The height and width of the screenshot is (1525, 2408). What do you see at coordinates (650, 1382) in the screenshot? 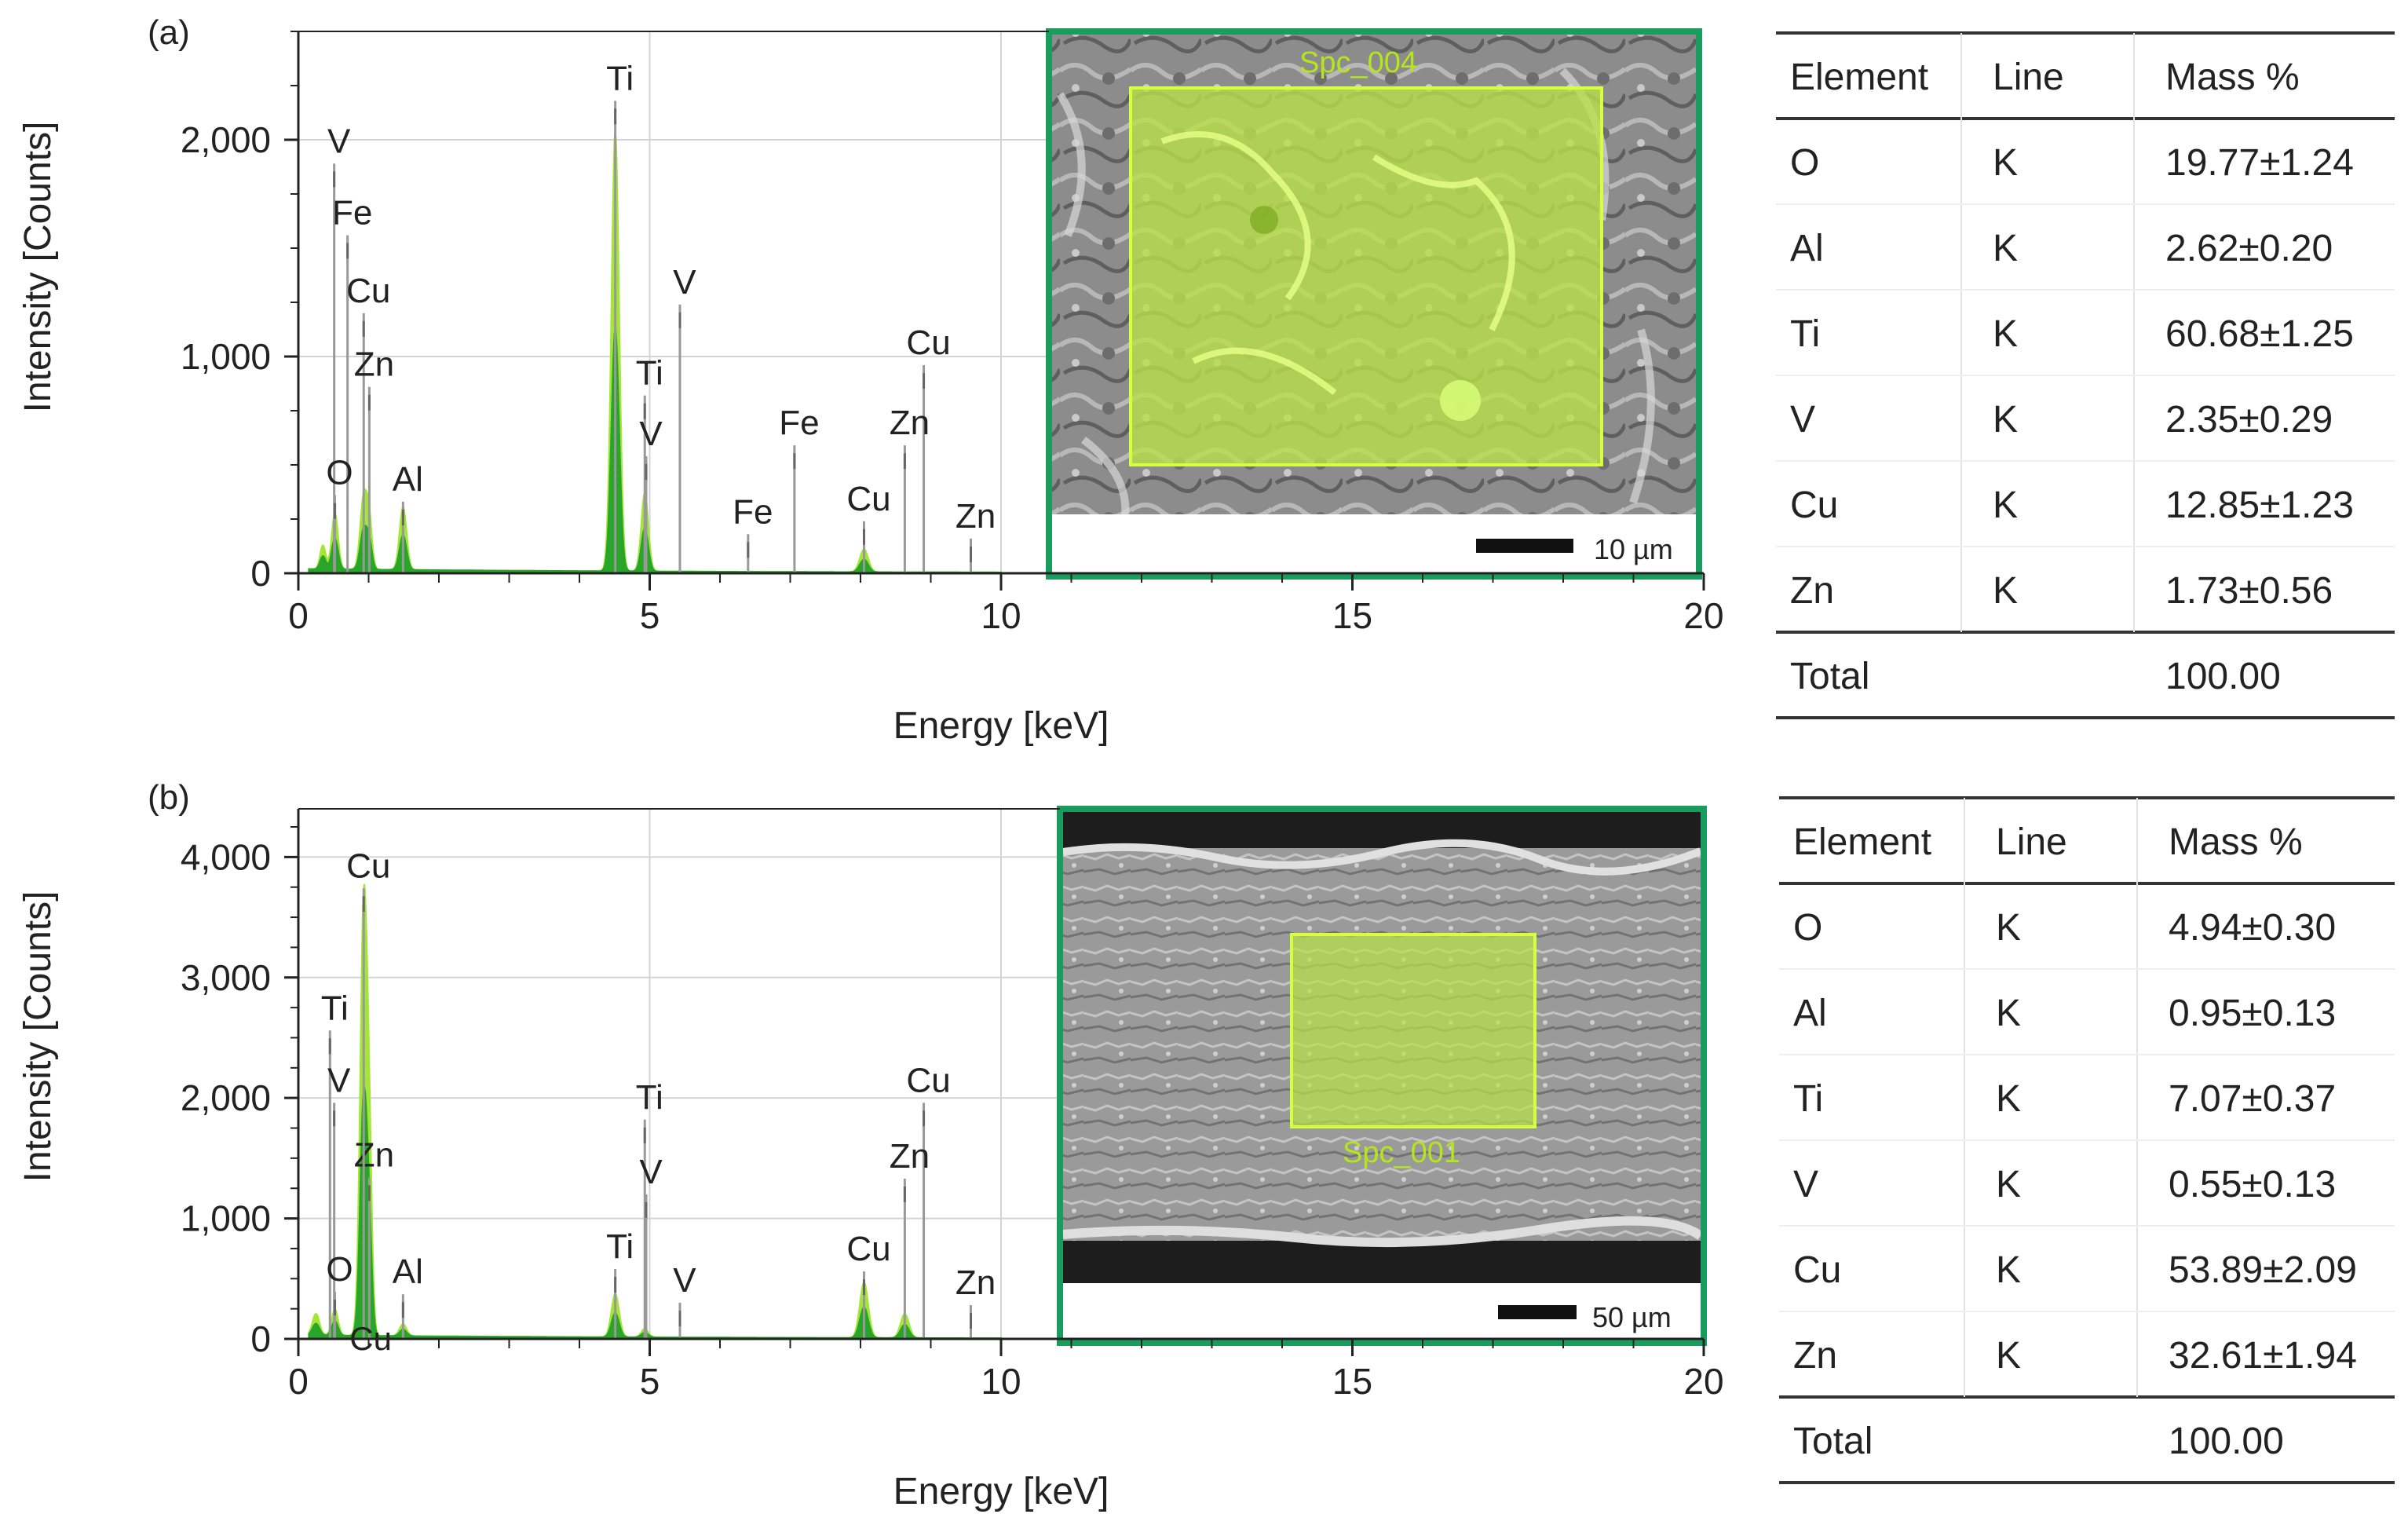
I see `x-tick-label: 5` at bounding box center [650, 1382].